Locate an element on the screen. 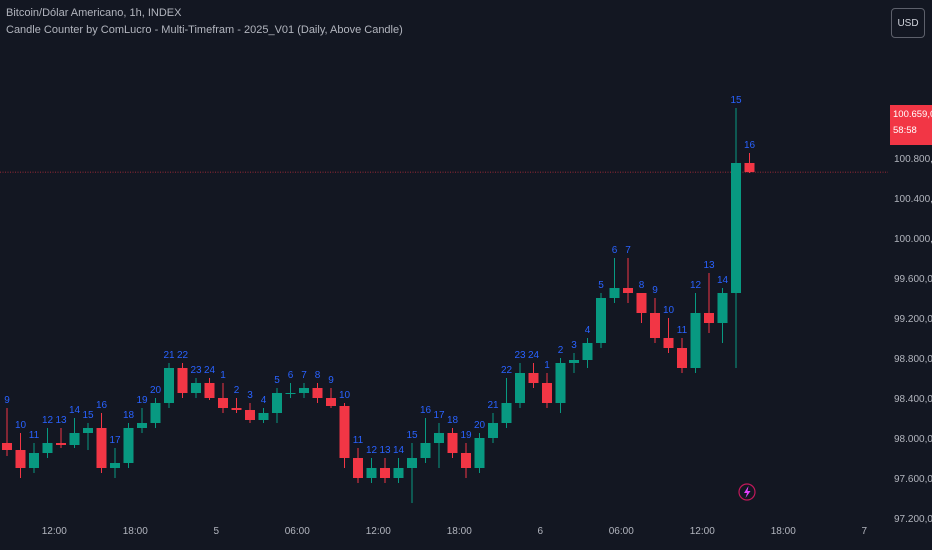 The image size is (932, 550). candle-count-label: 19 is located at coordinates (142, 400).